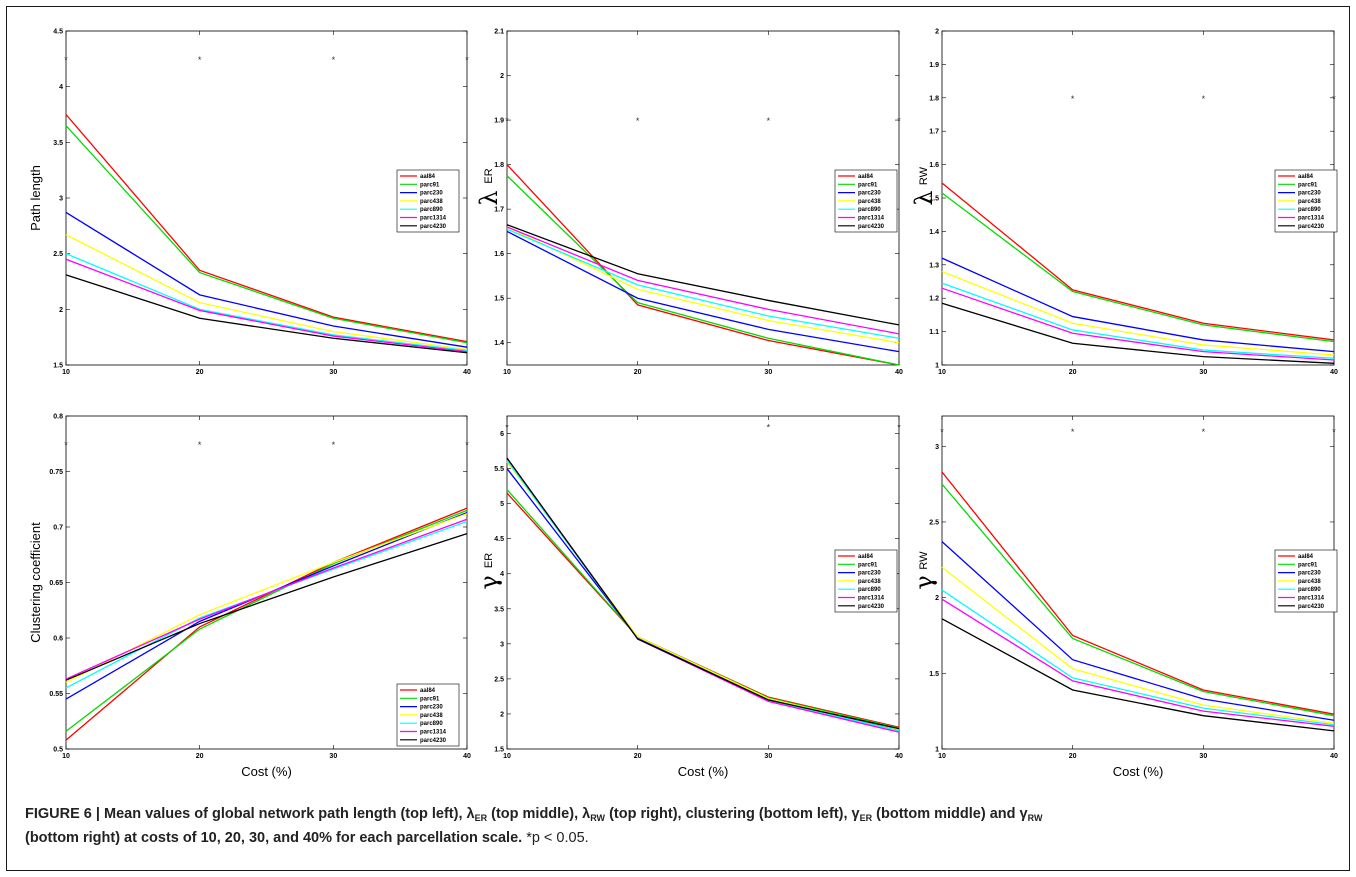 The height and width of the screenshot is (877, 1356). I want to click on caption-sub-rw-1: RW, so click(598, 818).